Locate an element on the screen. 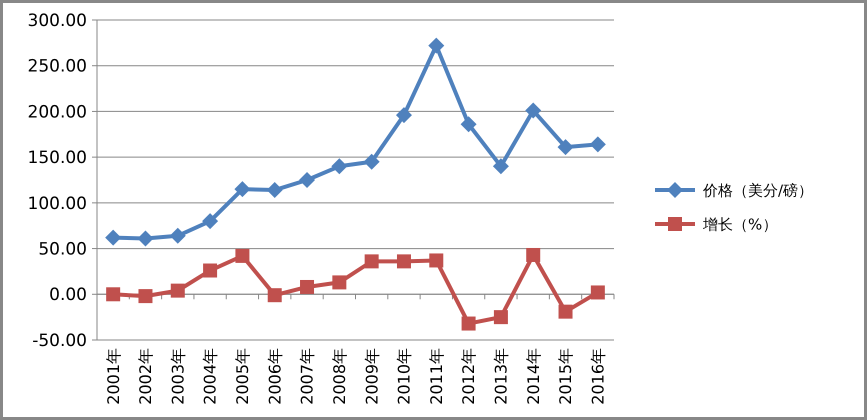 This screenshot has height=420, width=867. y-tick-label: 250.00 is located at coordinates (57, 66).